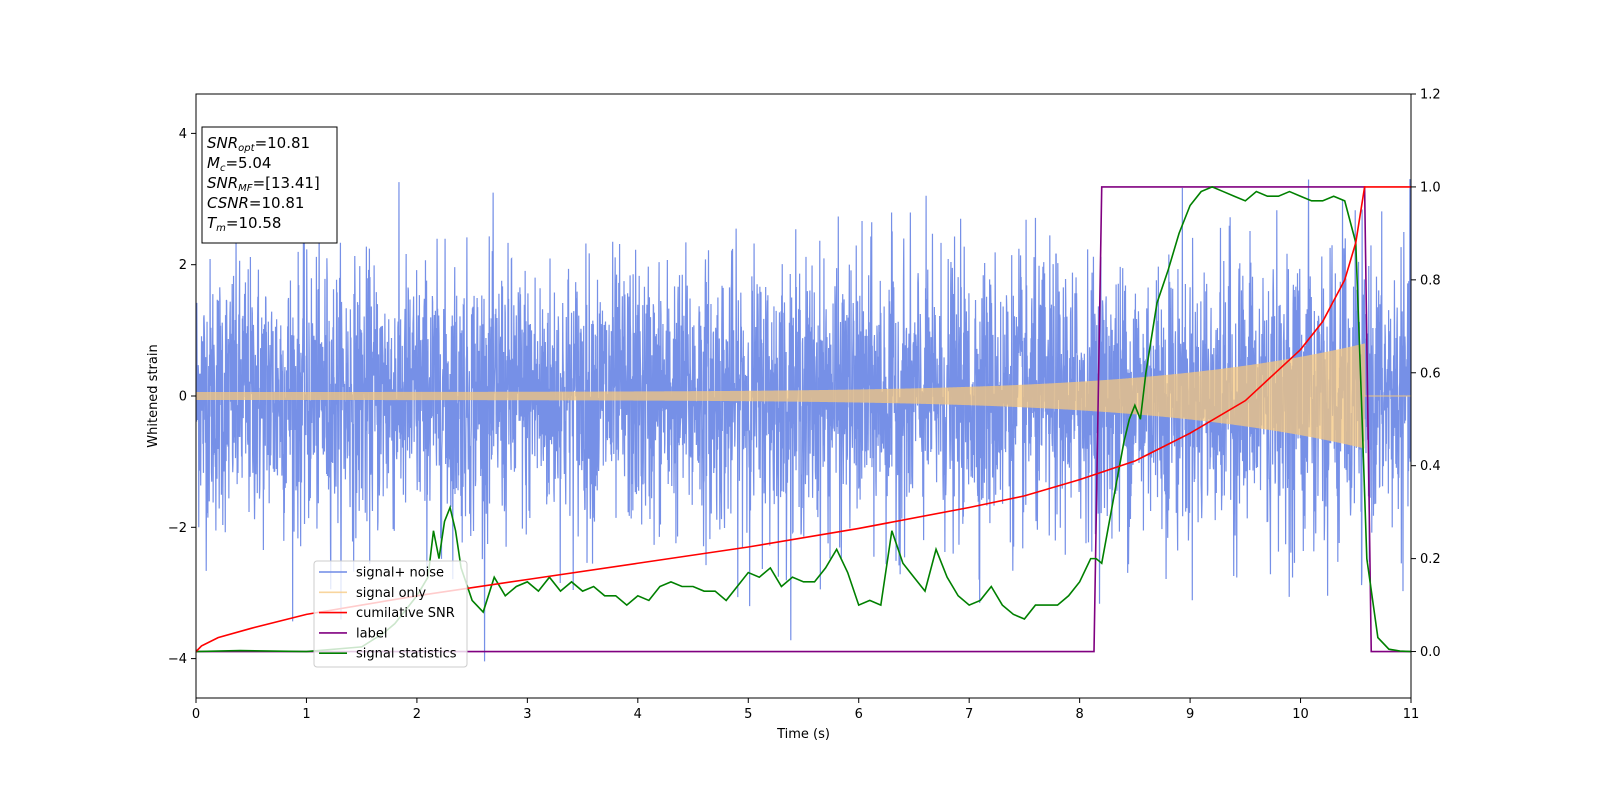 This screenshot has height=800, width=1600. What do you see at coordinates (969, 714) in the screenshot?
I see `x-tick-label: 7` at bounding box center [969, 714].